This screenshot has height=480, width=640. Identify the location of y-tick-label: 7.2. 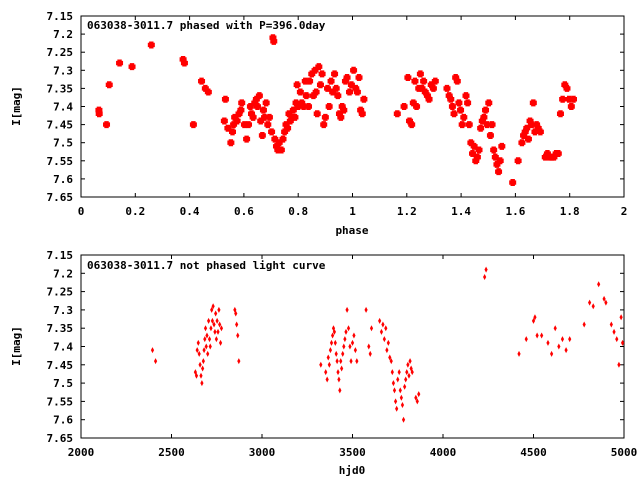
(63, 273).